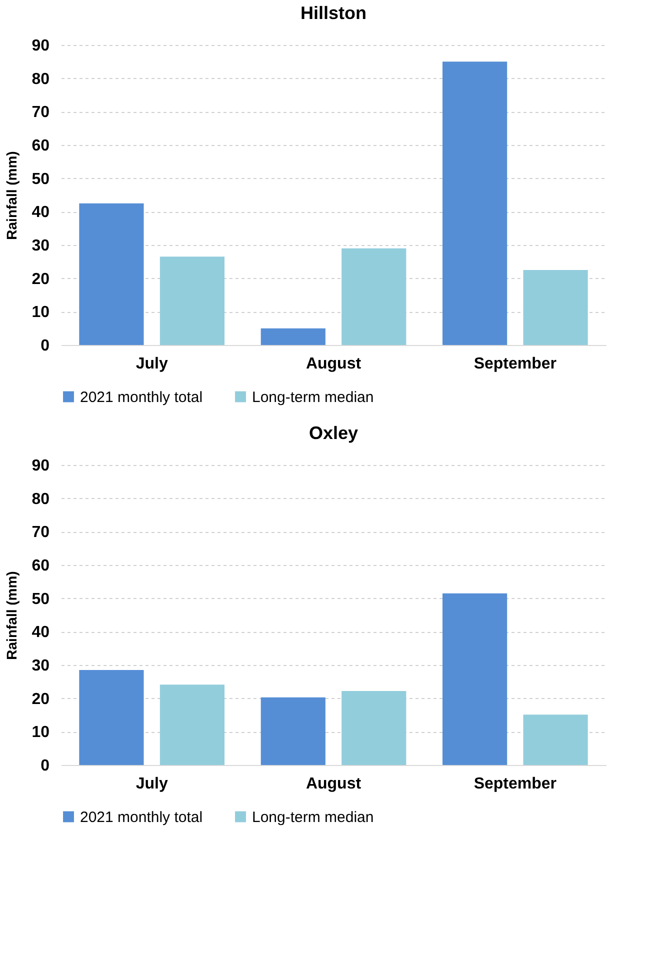 The height and width of the screenshot is (959, 669). What do you see at coordinates (333, 13) in the screenshot?
I see `chart-title: Hillston` at bounding box center [333, 13].